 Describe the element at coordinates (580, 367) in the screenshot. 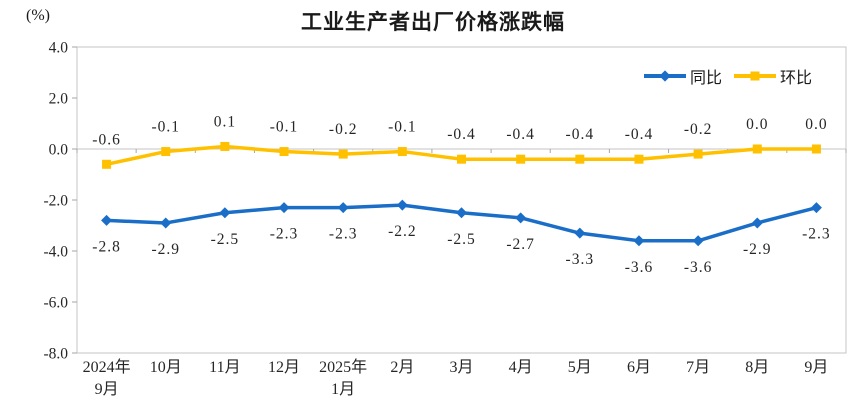

I see `x-axis-label: 5月` at that location.